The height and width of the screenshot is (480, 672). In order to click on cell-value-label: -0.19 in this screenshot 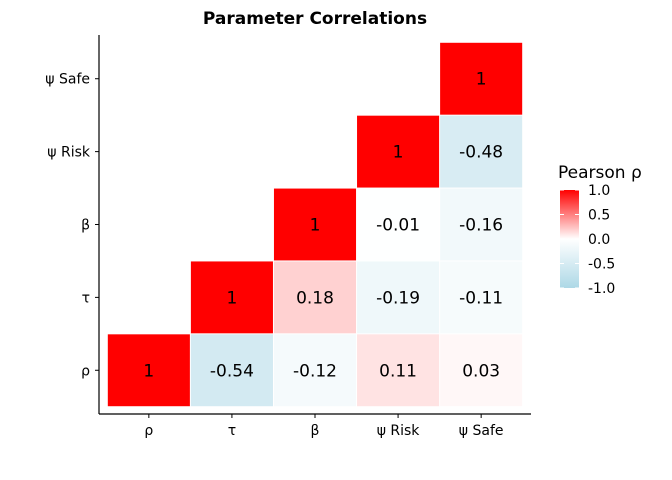, I will do `click(398, 298)`.